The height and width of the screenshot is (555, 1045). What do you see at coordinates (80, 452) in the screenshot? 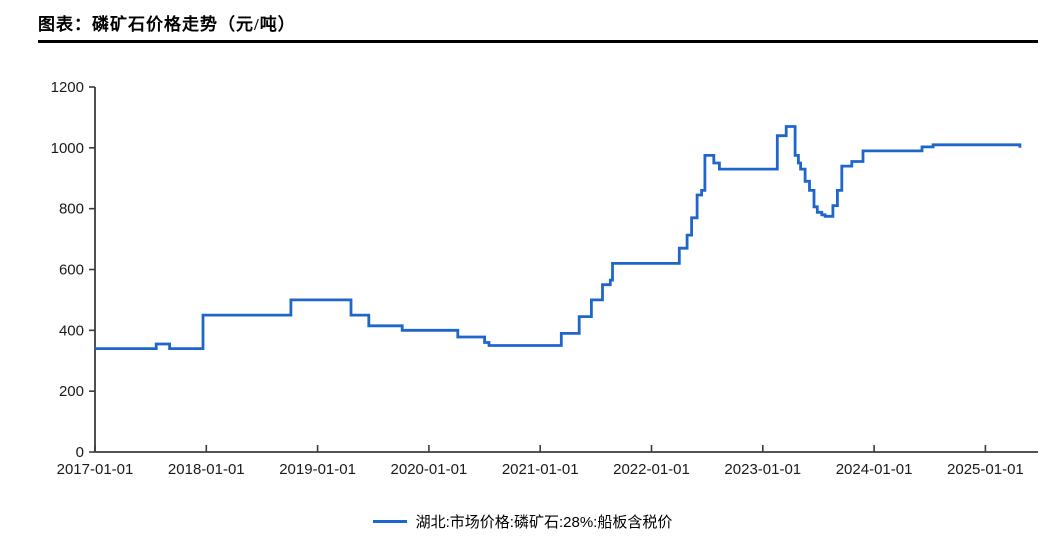
I see `y-tick-label: 0` at bounding box center [80, 452].